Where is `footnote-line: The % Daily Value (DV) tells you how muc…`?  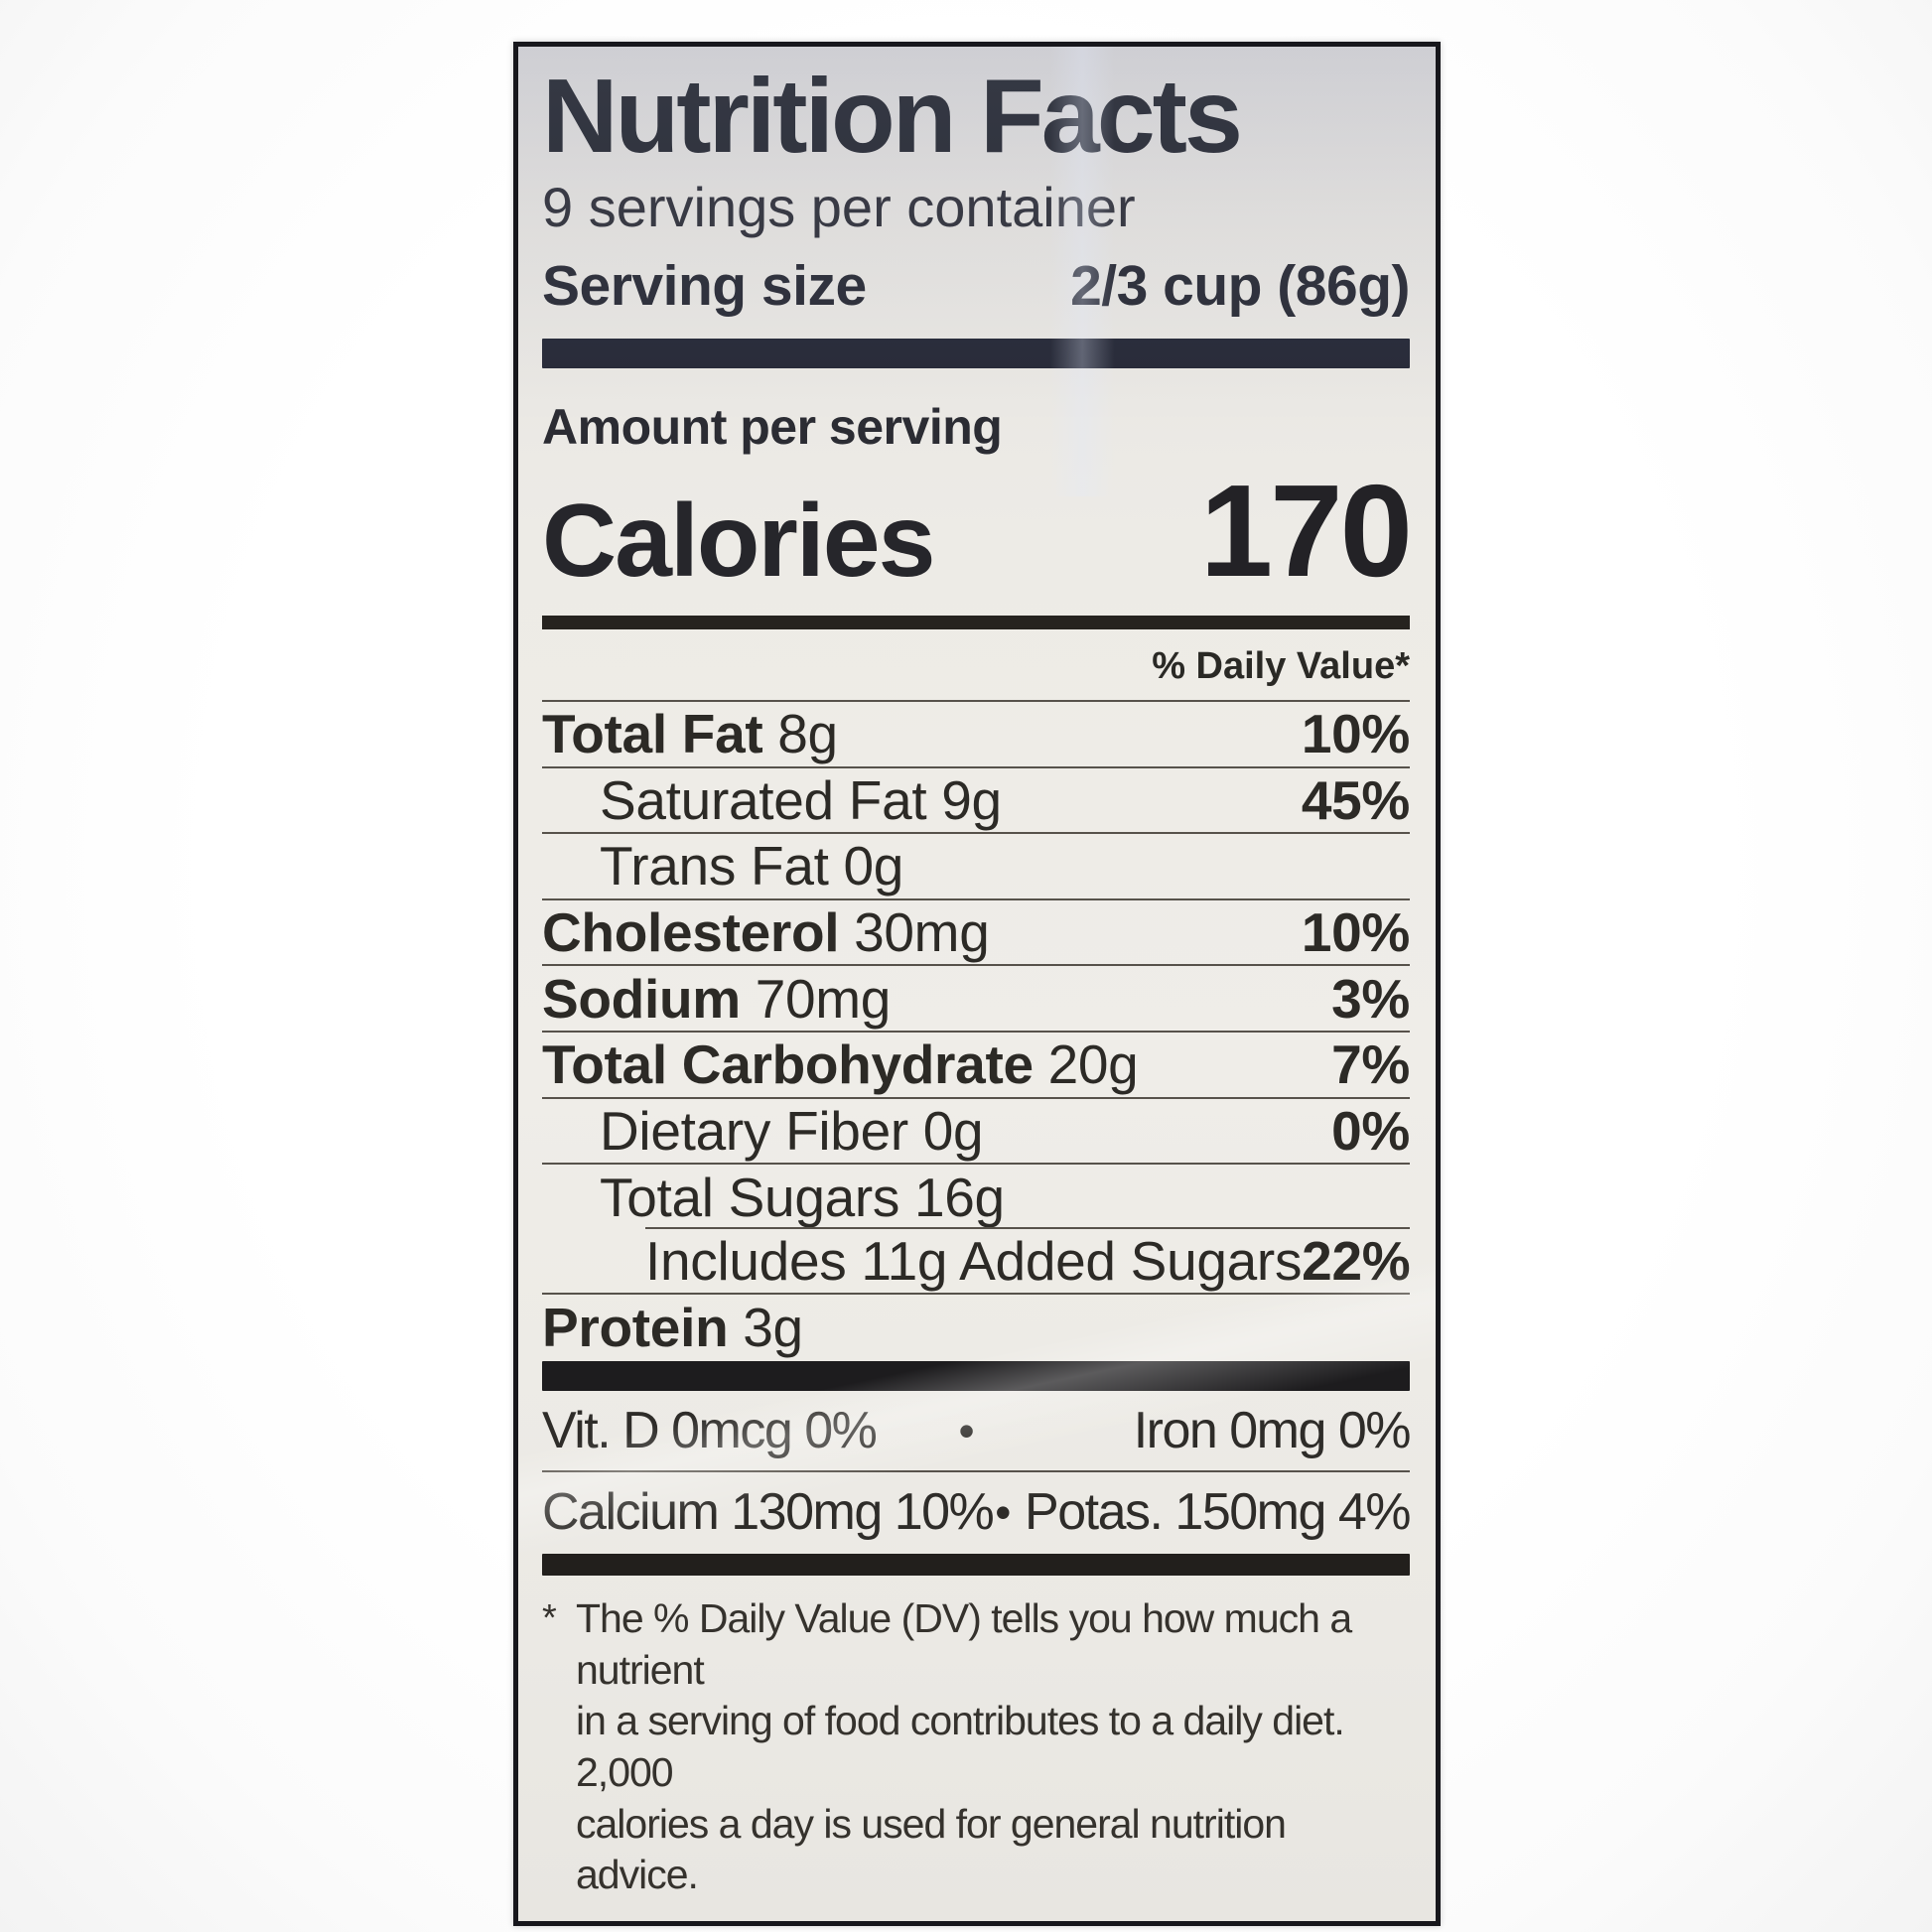 footnote-line: The % Daily Value (DV) tells you how muc… is located at coordinates (964, 1644).